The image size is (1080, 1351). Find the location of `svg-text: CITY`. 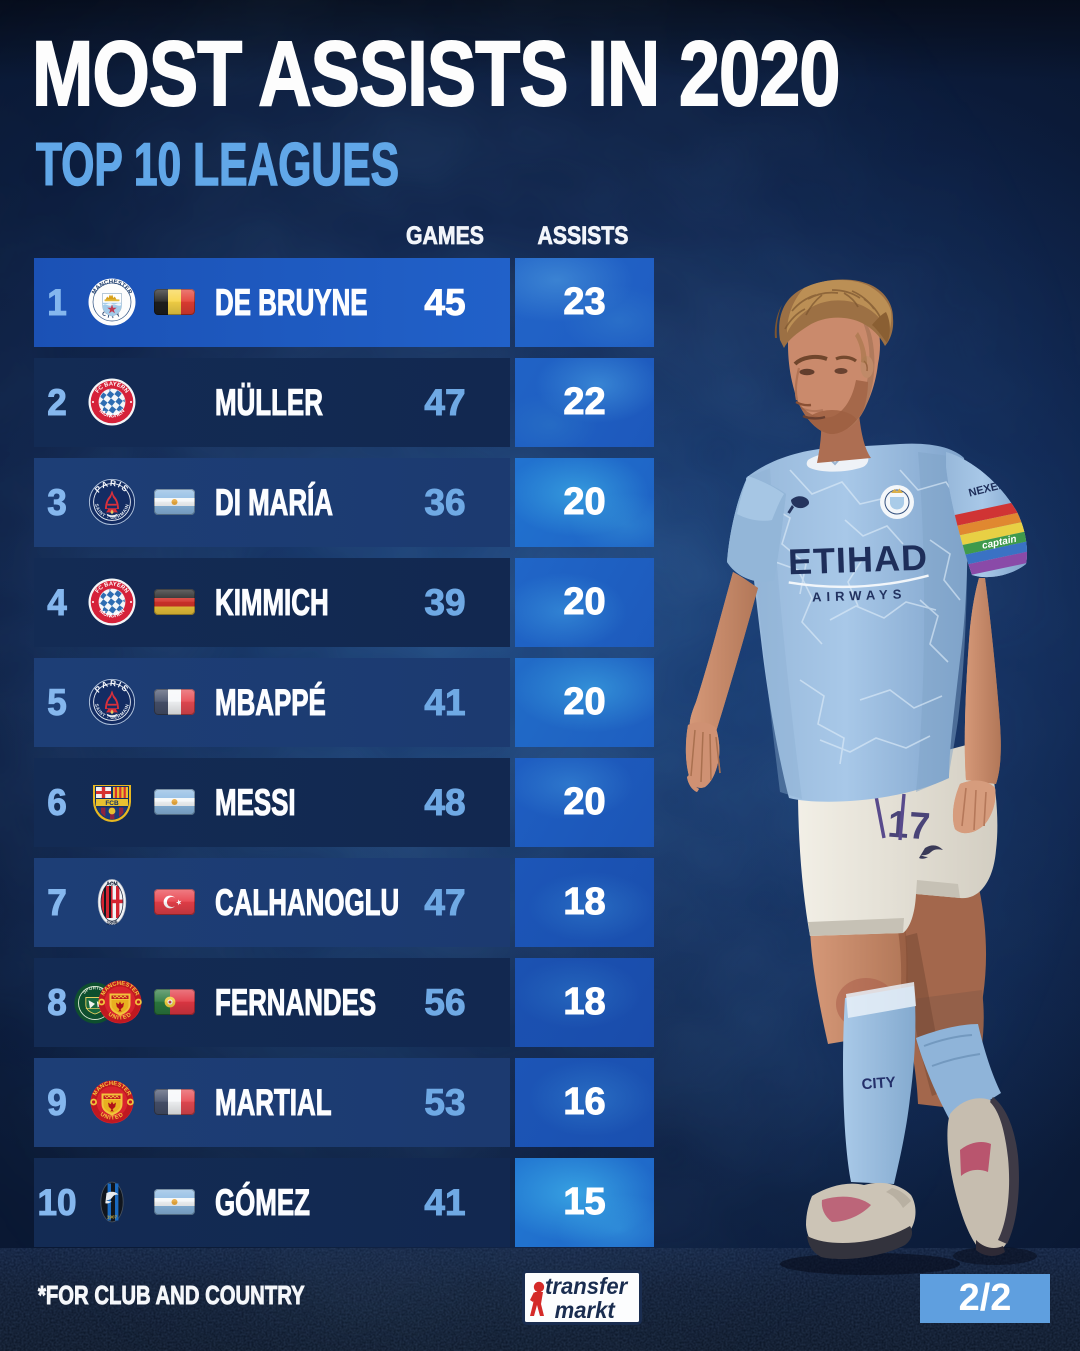

svg-text: CITY is located at coordinates (878, 1083).